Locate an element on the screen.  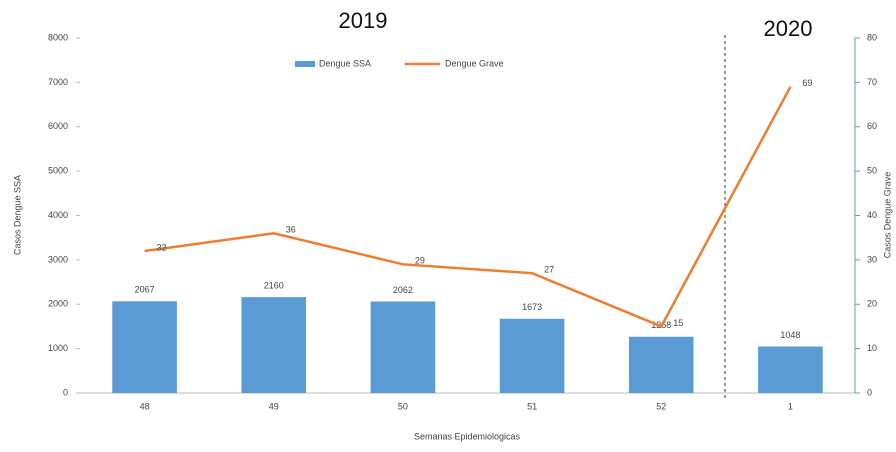
data-label: 32 is located at coordinates (162, 247).